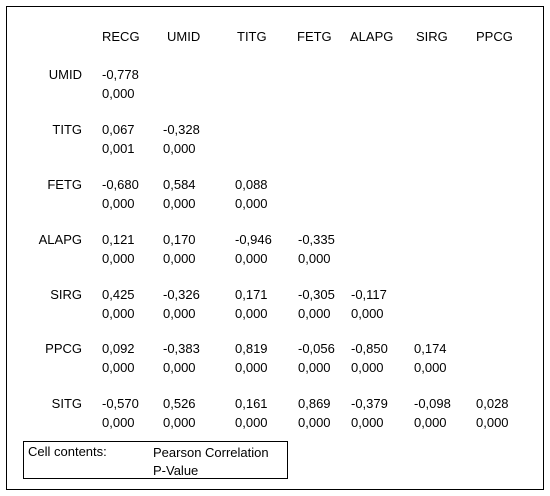 Image resolution: width=550 pixels, height=496 pixels. I want to click on correlation-value: -0,326, so click(181, 294).